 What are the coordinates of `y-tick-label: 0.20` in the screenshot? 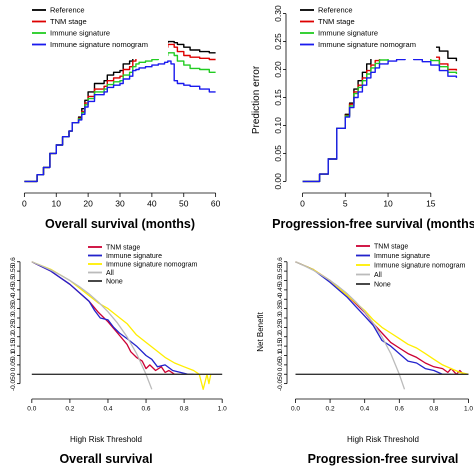 It's located at (278, 69).